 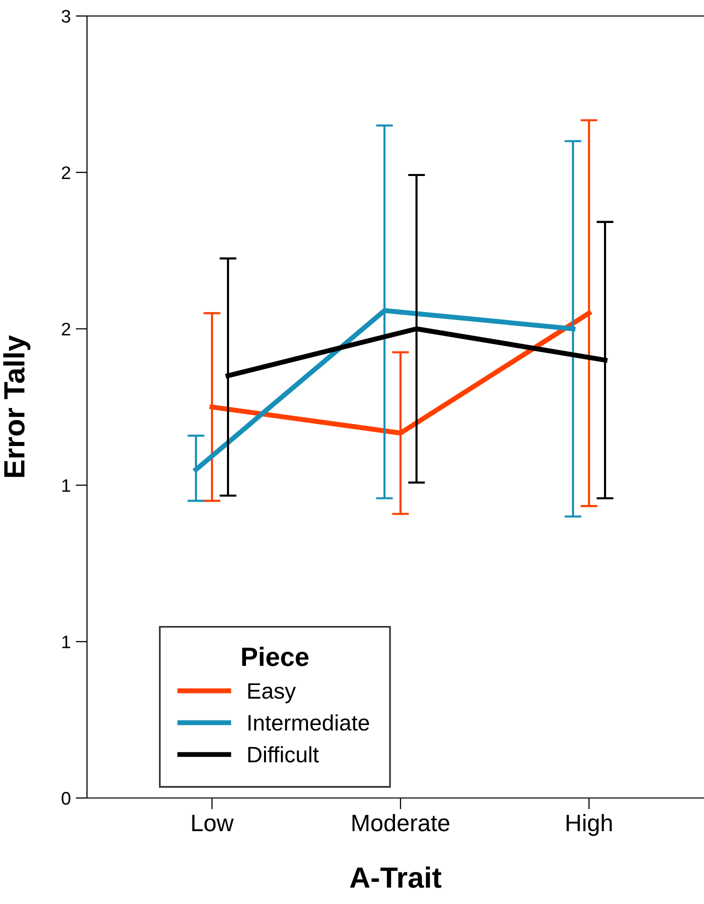 I want to click on y-tick-label: 0, so click(x=66, y=798).